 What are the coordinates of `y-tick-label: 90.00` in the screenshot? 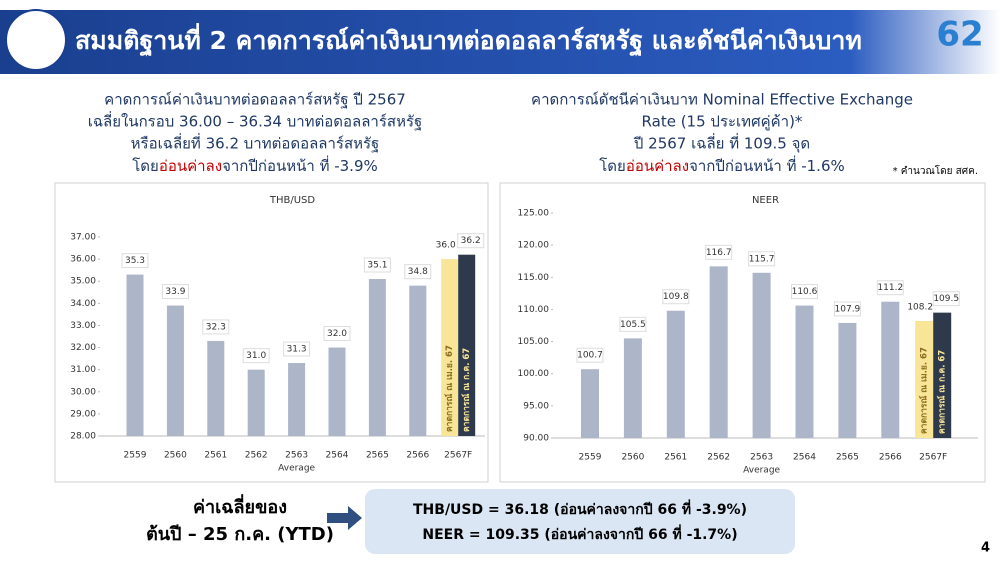 It's located at (536, 439).